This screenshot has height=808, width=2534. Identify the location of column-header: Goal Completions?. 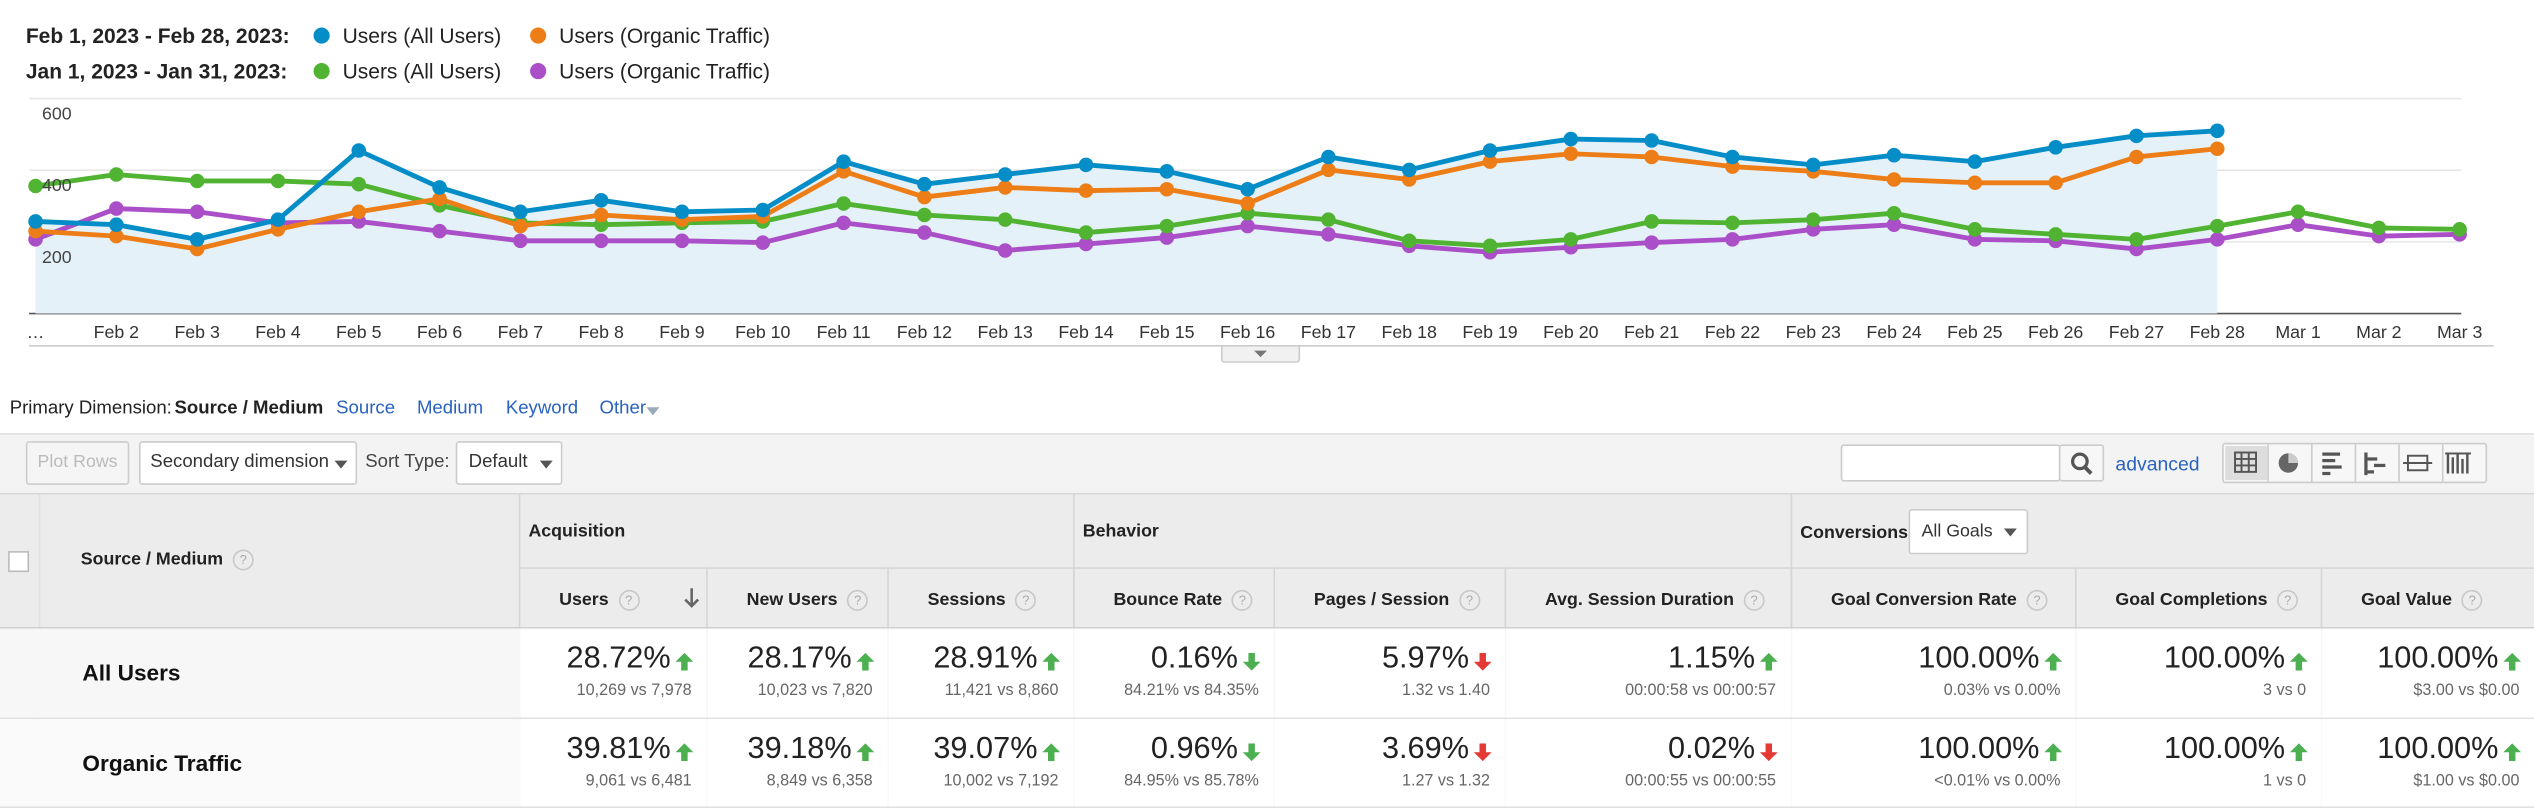
(2207, 600).